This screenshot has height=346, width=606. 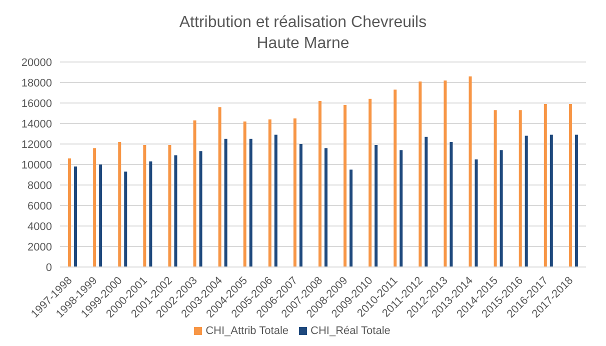 What do you see at coordinates (36, 62) in the screenshot?
I see `y-tick-label: 20000` at bounding box center [36, 62].